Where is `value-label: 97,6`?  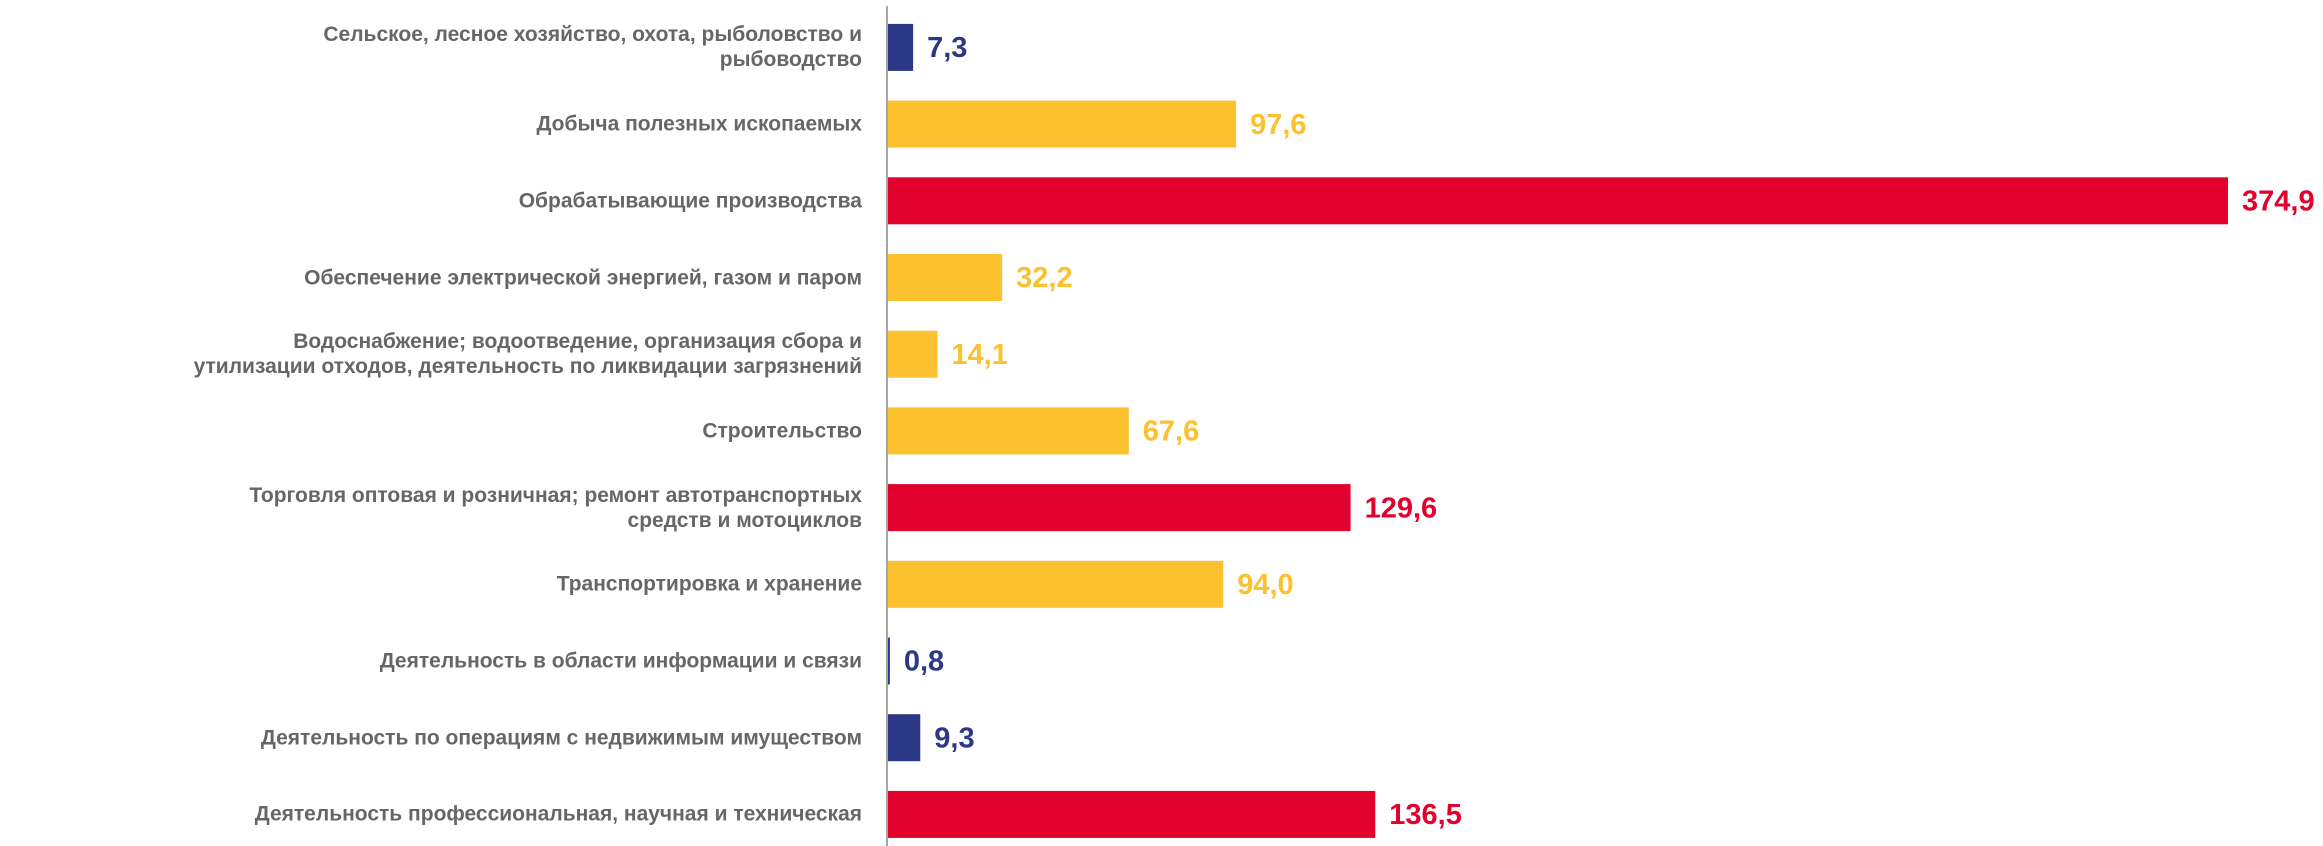 value-label: 97,6 is located at coordinates (1278, 125).